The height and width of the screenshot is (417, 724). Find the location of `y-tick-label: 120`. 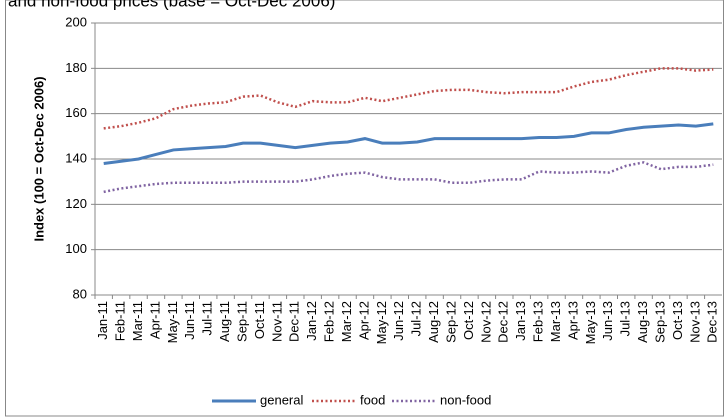

y-tick-label: 120 is located at coordinates (76, 203).